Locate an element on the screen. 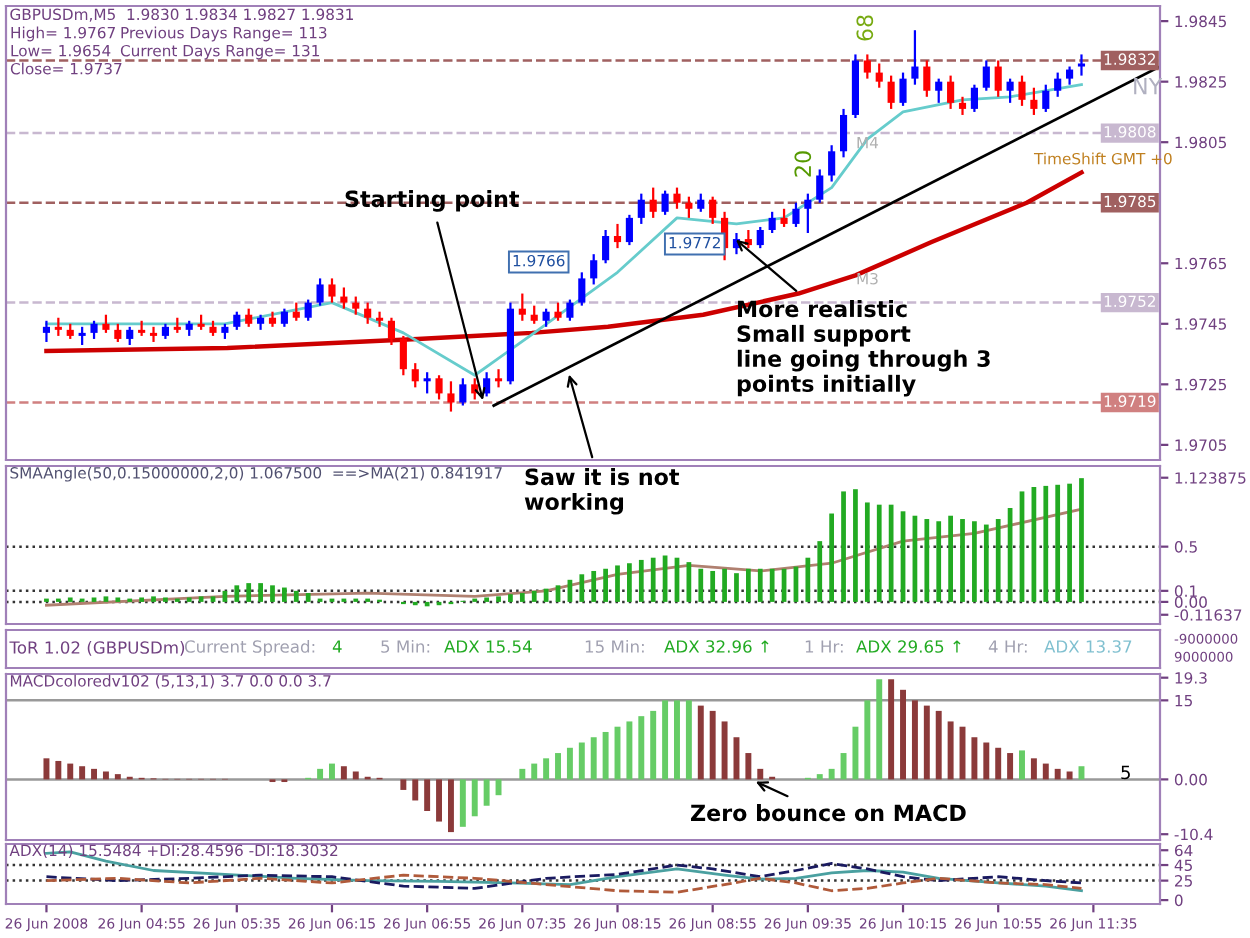 Image resolution: width=1250 pixels, height=938 pixels. annotation: 20 is located at coordinates (803, 164).